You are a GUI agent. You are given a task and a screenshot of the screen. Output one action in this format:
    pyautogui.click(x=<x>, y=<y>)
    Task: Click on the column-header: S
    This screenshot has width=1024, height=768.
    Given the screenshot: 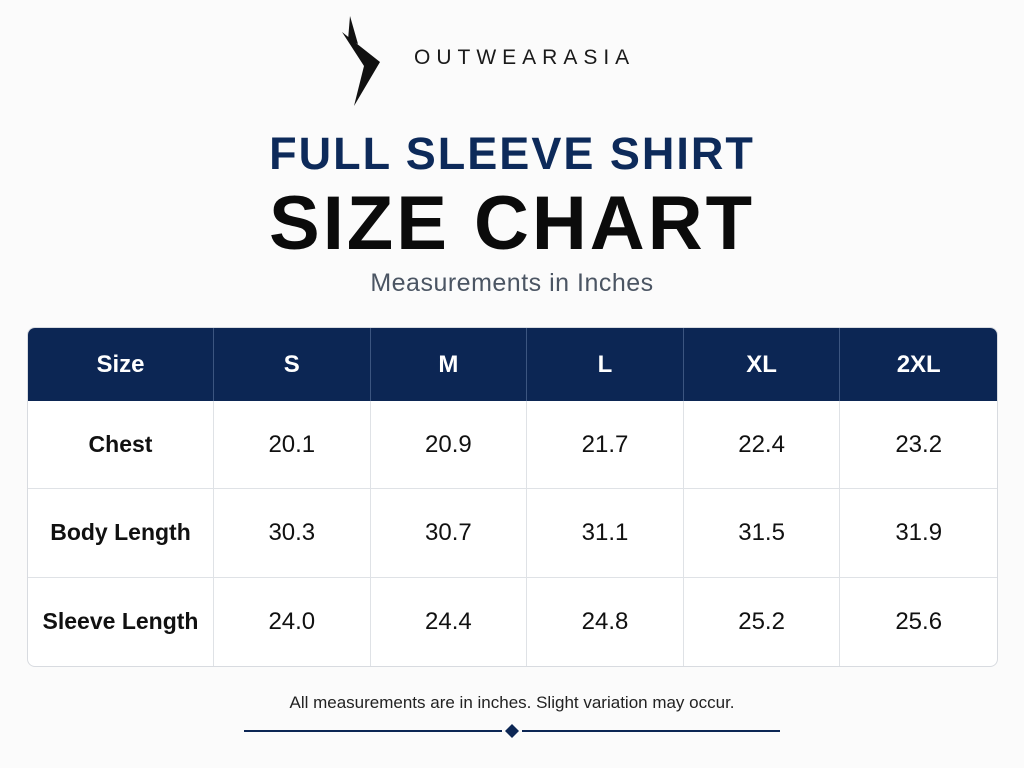 What is the action you would take?
    pyautogui.click(x=292, y=364)
    